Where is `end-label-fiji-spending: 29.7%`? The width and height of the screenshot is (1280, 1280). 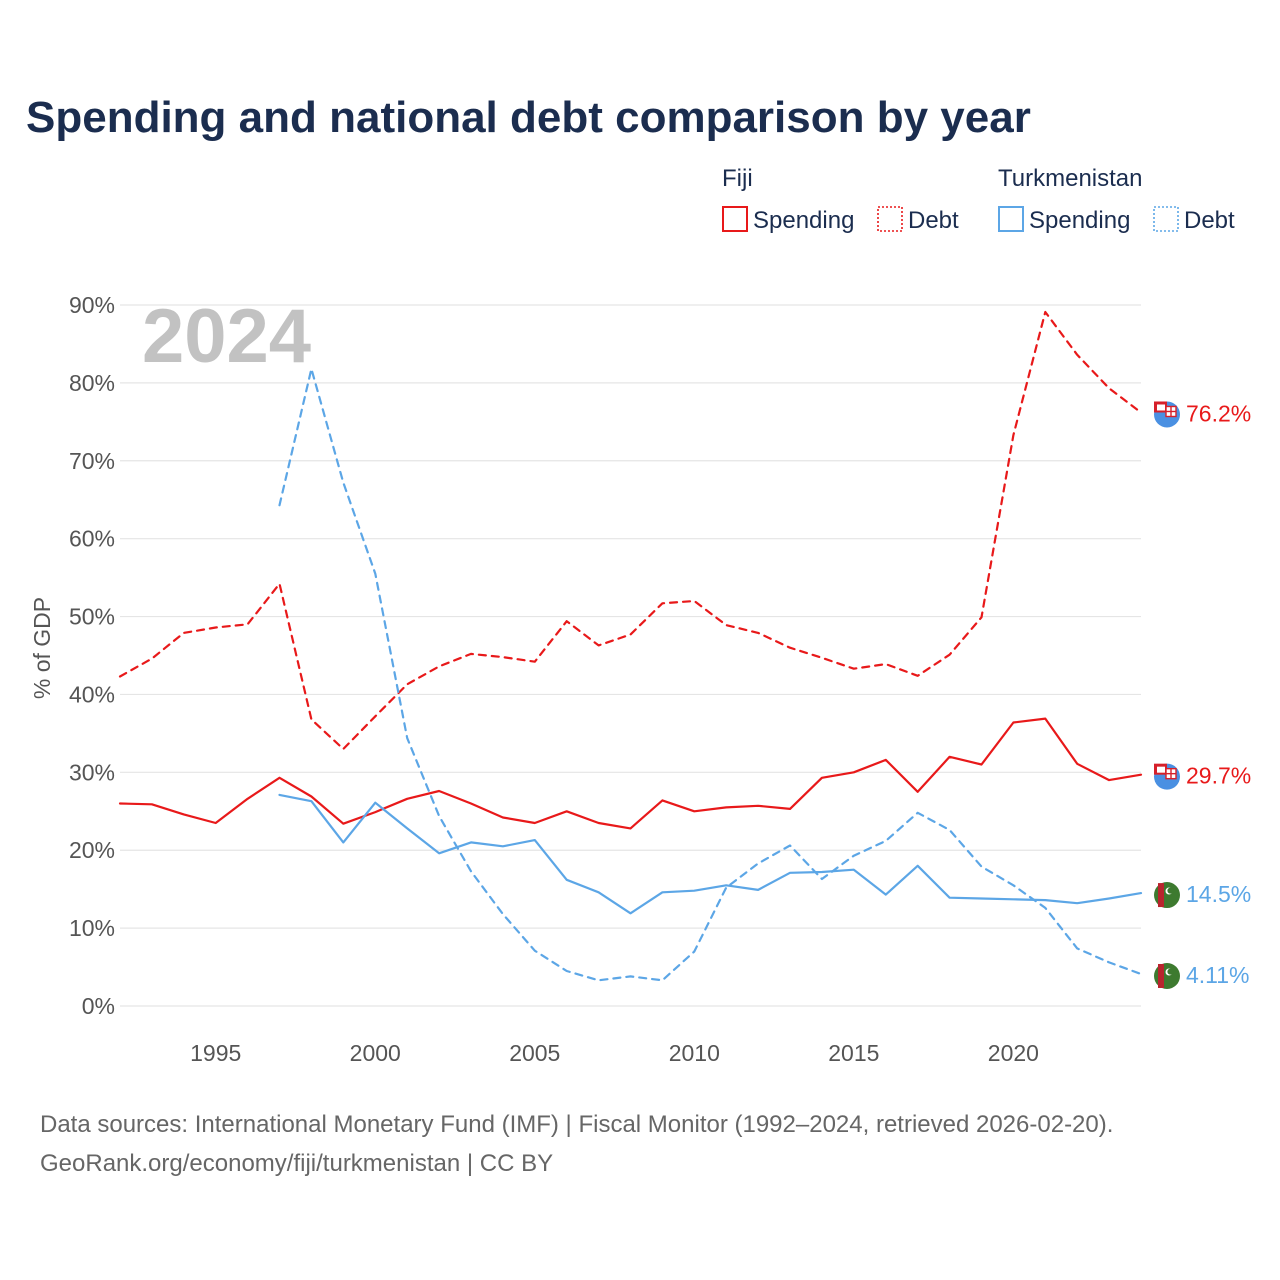 end-label-fiji-spending: 29.7% is located at coordinates (1218, 776).